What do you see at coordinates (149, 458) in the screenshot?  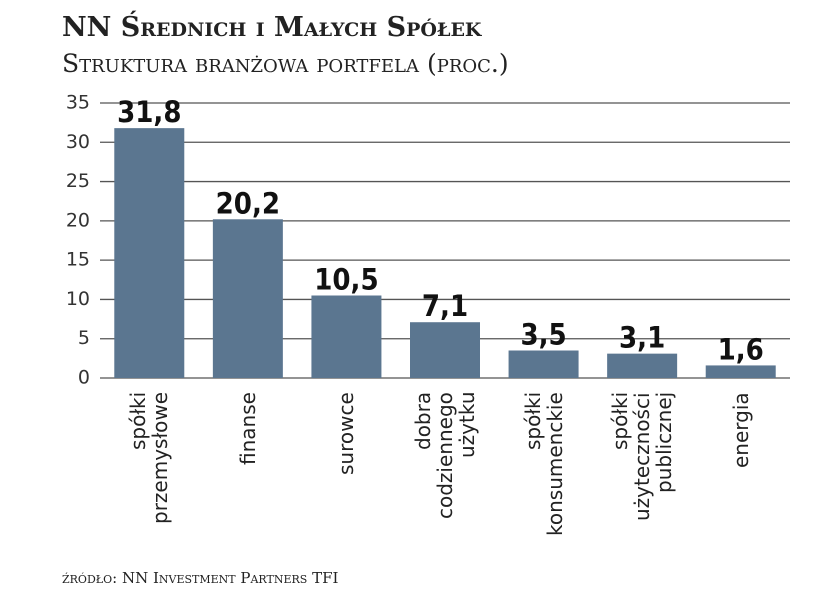 I see `x-tick-label: spółki przemysłowe` at bounding box center [149, 458].